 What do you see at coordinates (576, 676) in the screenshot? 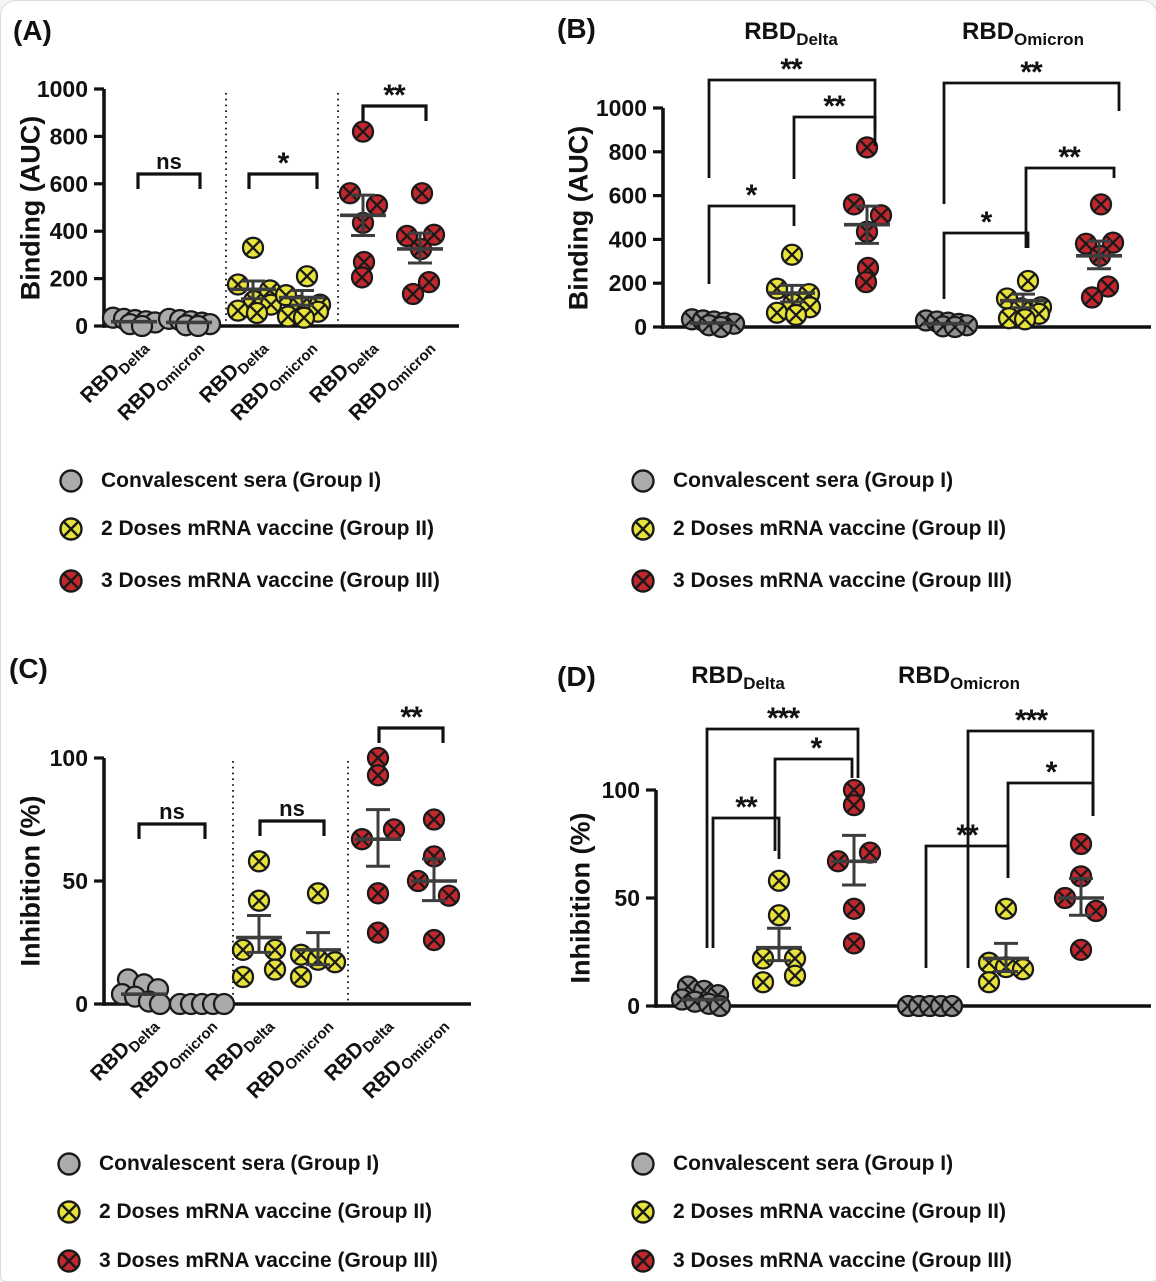
I see `panel-d-label: (D)` at bounding box center [576, 676].